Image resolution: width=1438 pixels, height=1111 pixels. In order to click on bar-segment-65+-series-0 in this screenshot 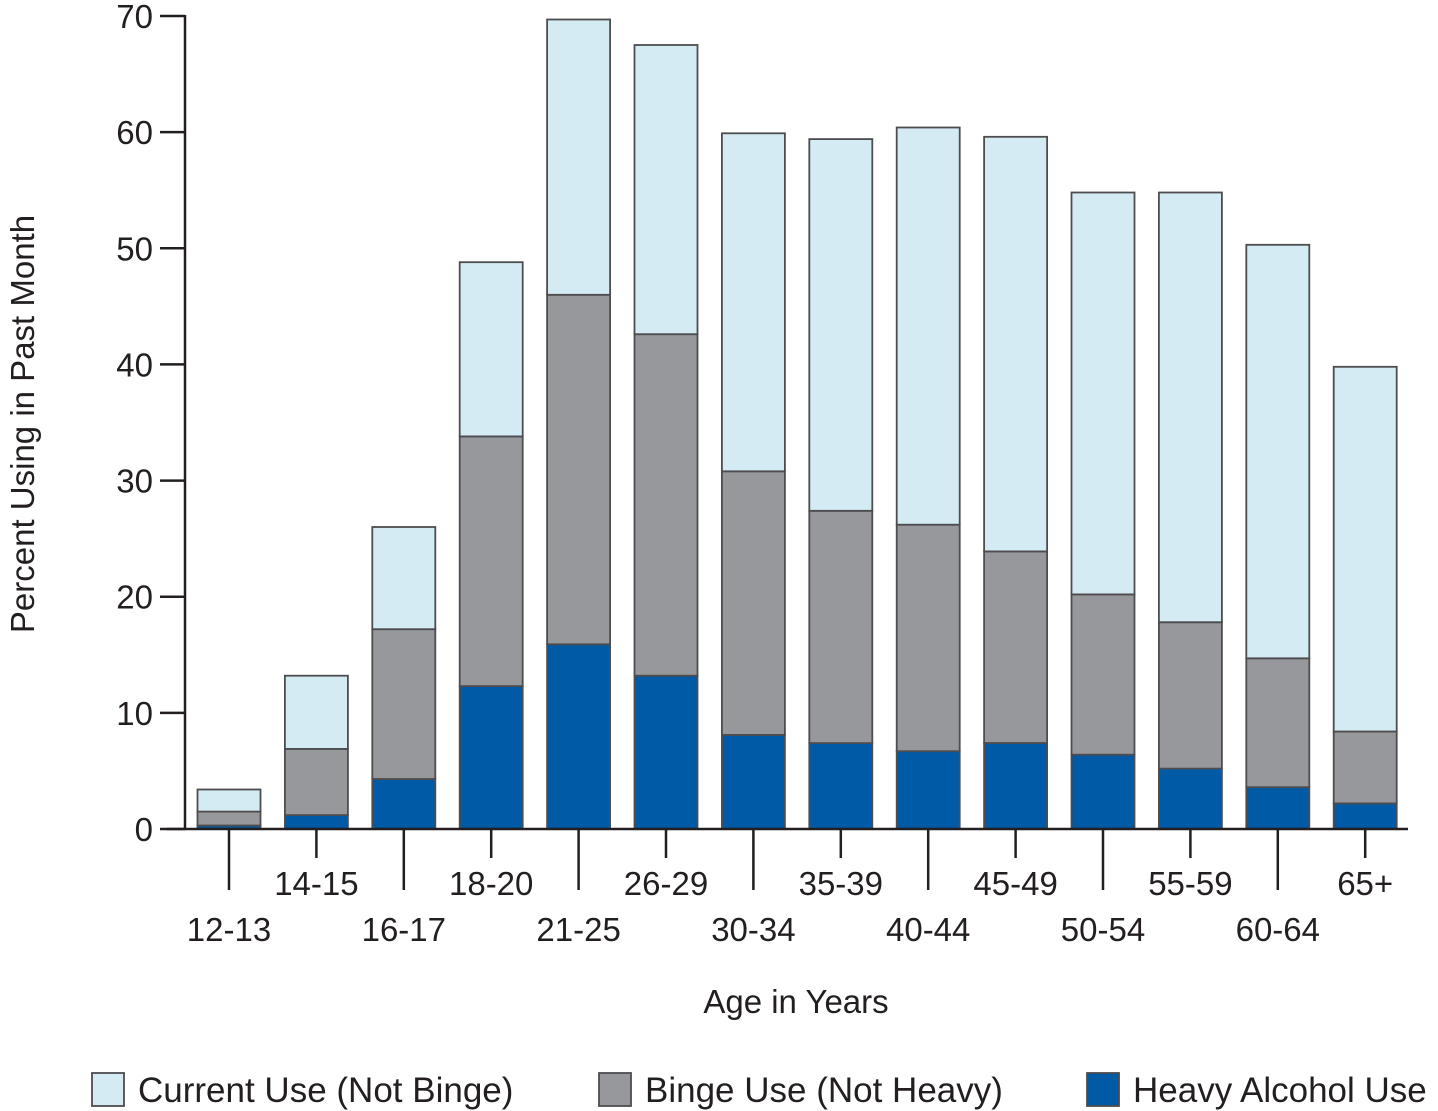, I will do `click(1365, 816)`.